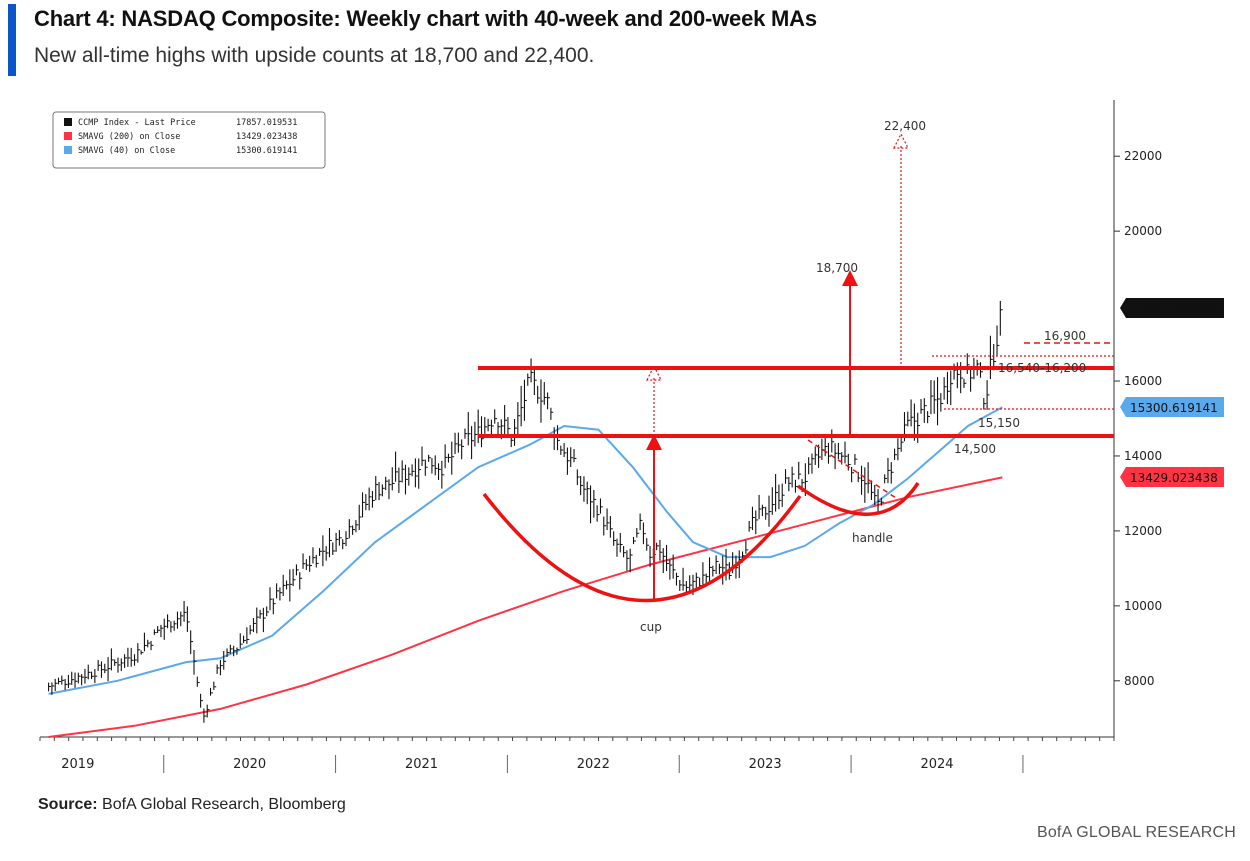 The width and height of the screenshot is (1250, 861). Describe the element at coordinates (1143, 531) in the screenshot. I see `y-tick-label: 12000` at that location.